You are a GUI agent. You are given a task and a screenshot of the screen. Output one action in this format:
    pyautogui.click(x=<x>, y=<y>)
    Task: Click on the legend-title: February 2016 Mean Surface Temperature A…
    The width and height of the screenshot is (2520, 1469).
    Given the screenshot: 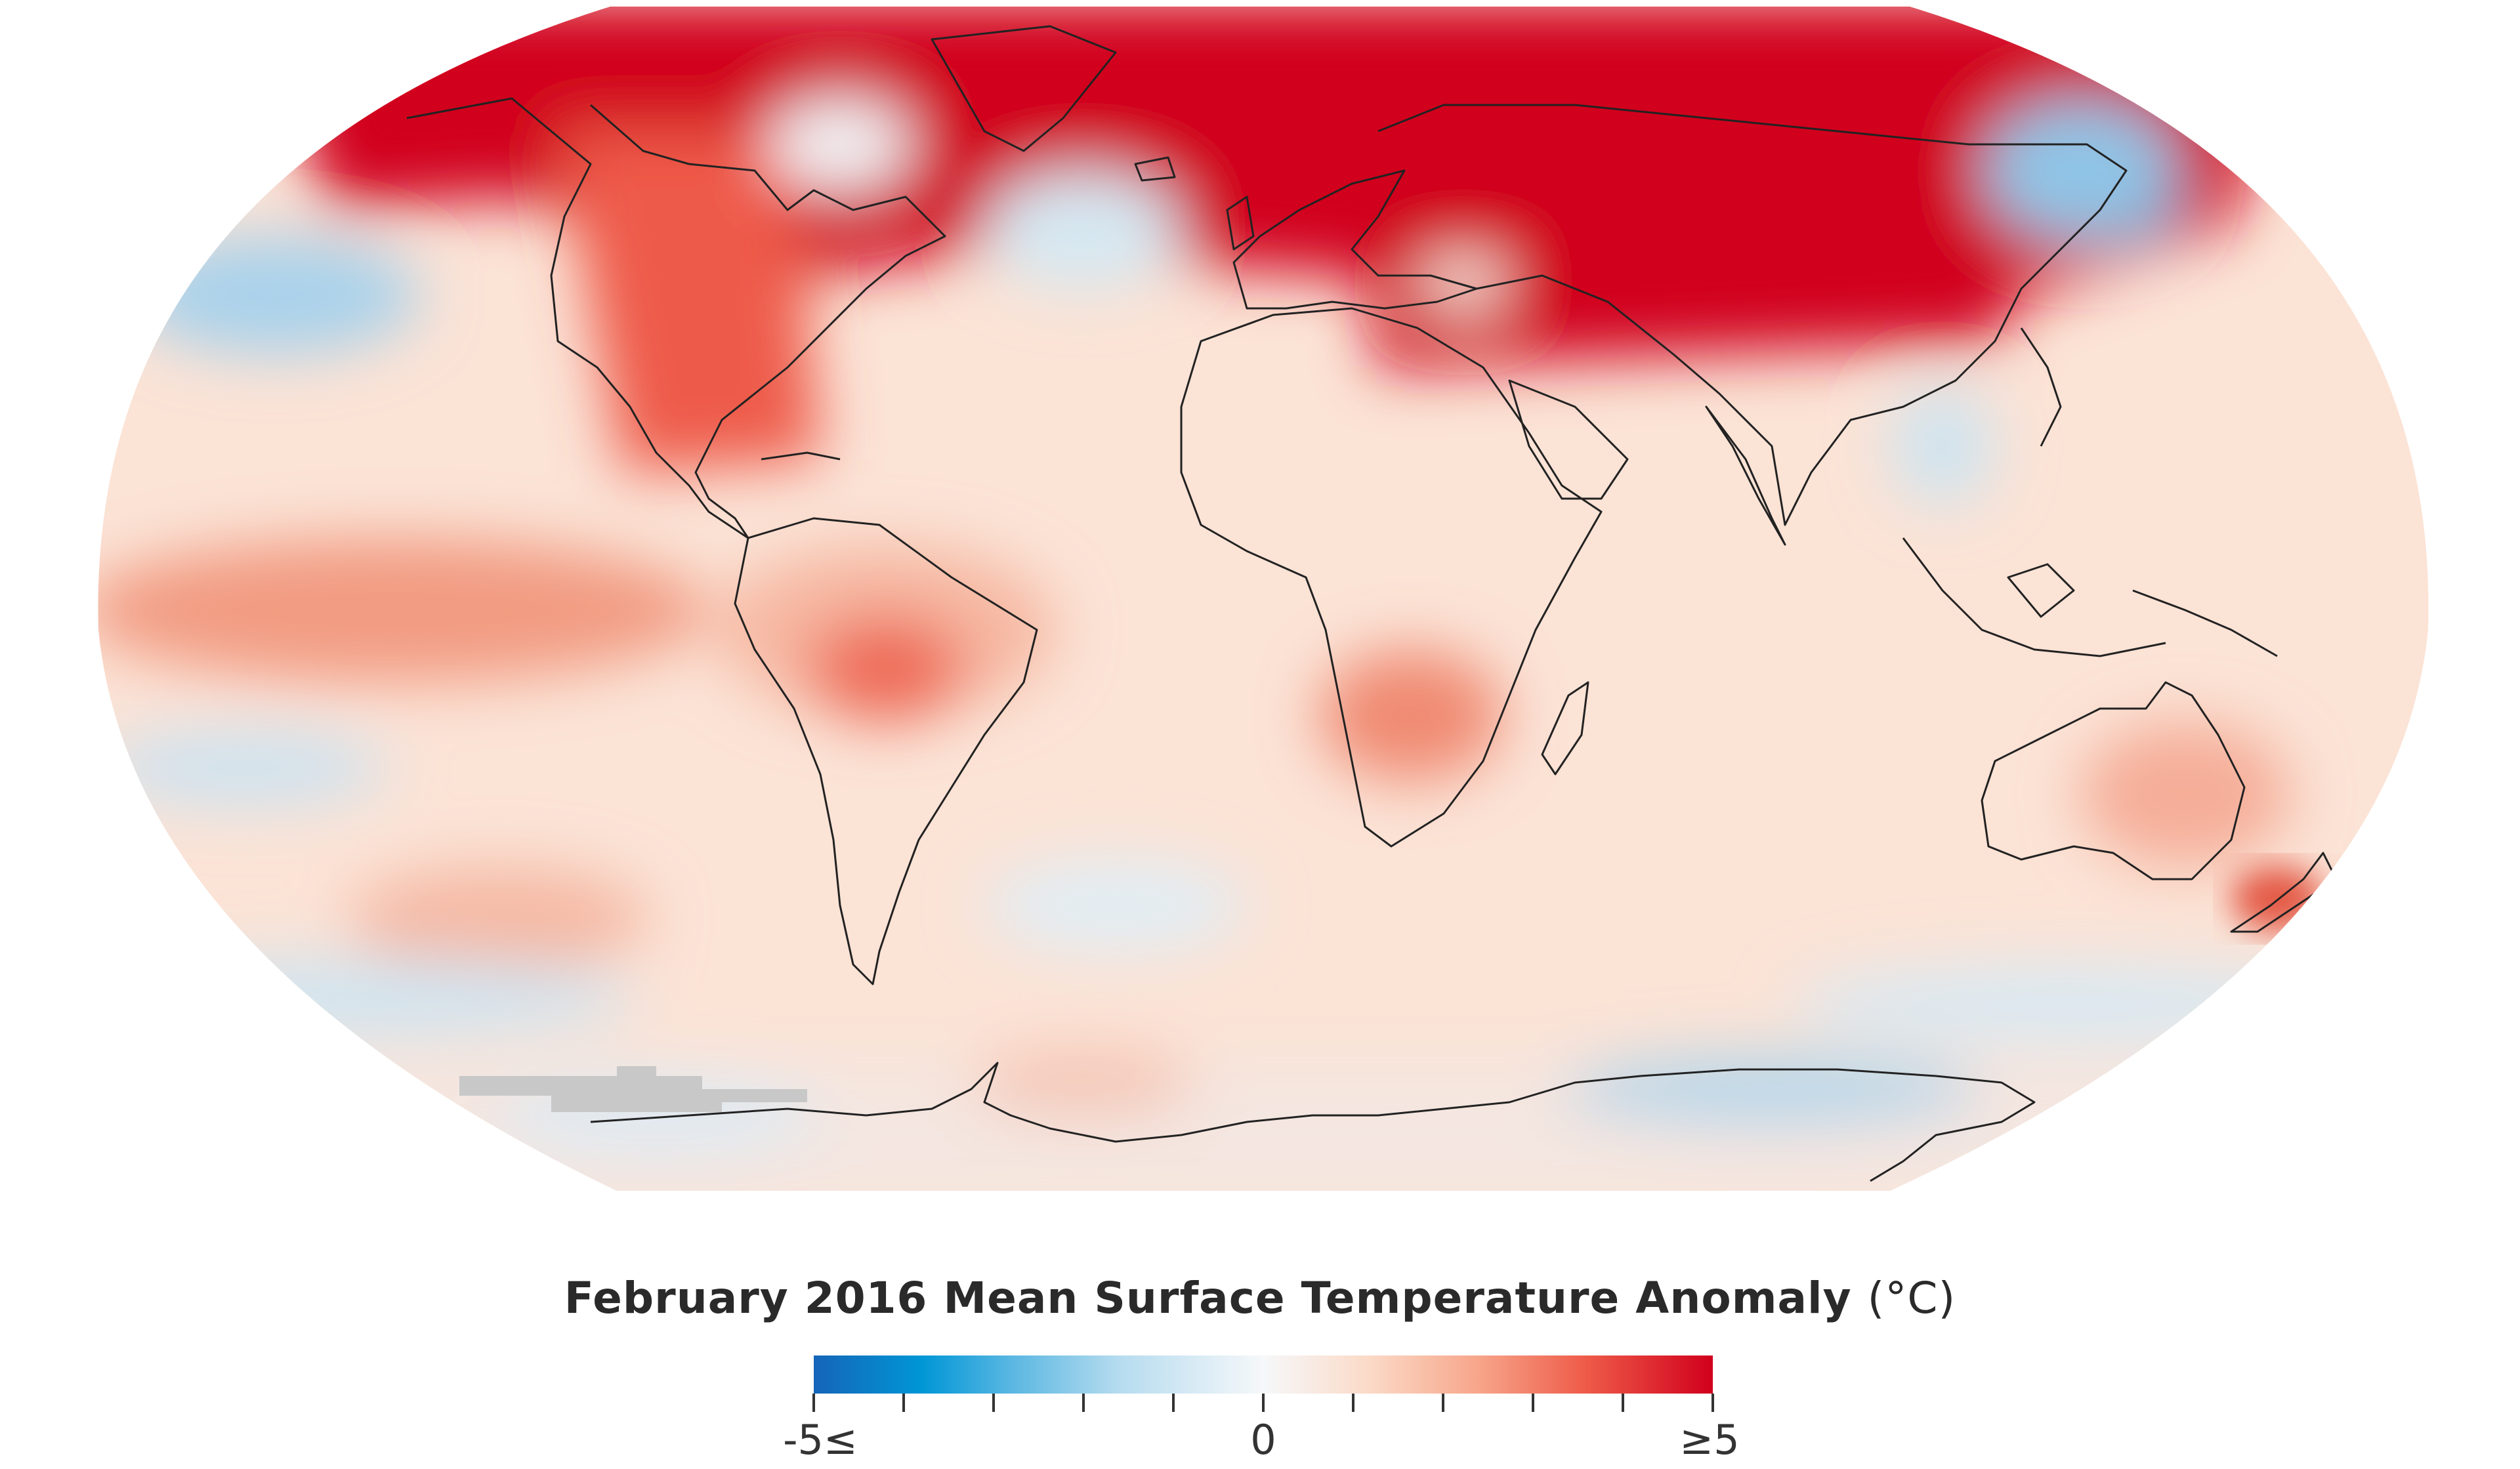 What is the action you would take?
    pyautogui.click(x=1260, y=1298)
    